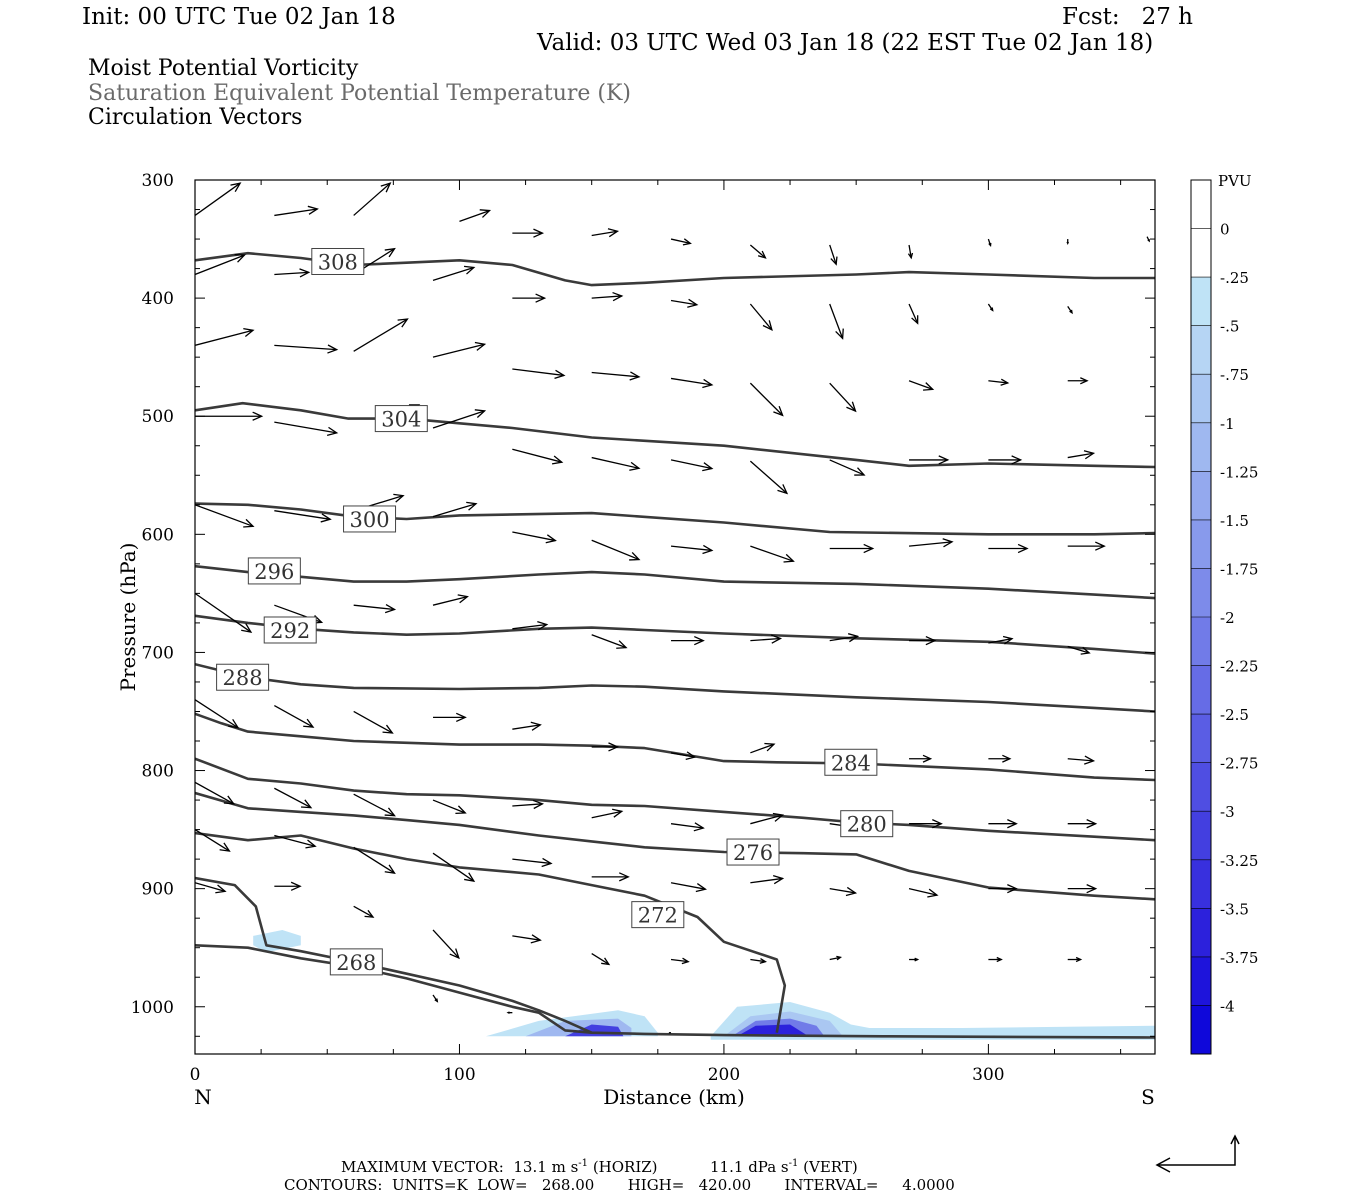 This screenshot has width=1350, height=1200. I want to click on x-tick-label: 300, so click(988, 1075).